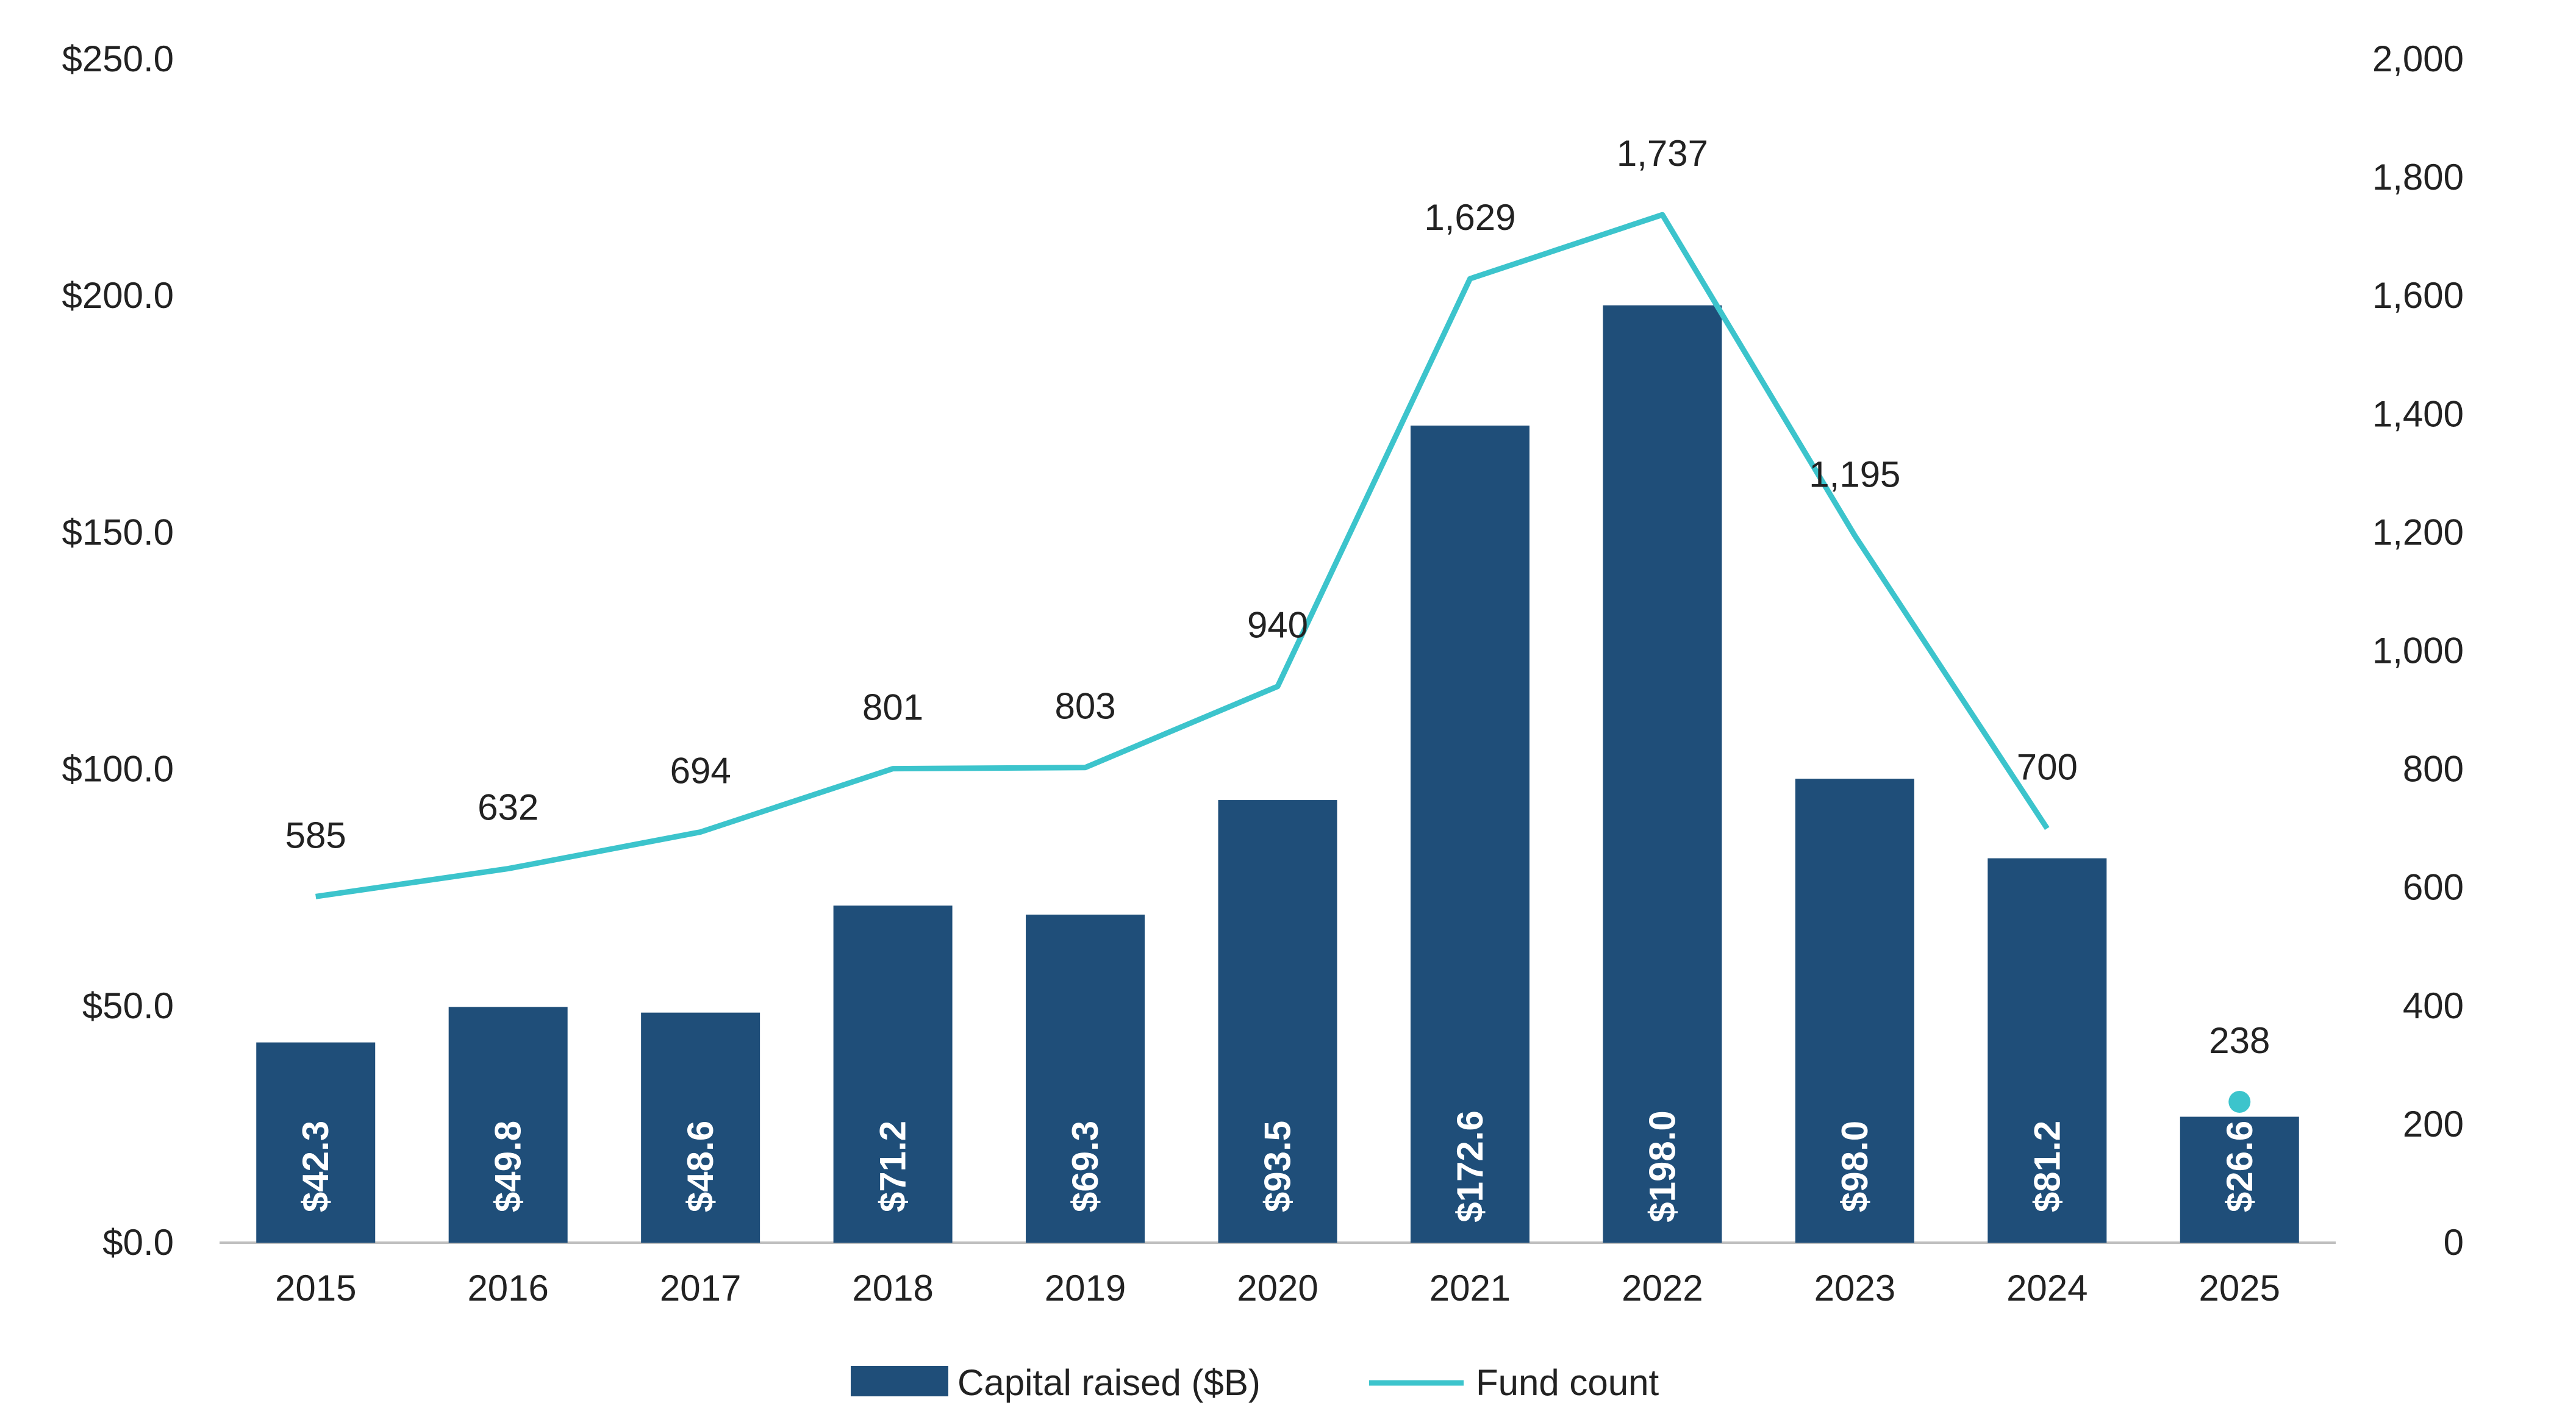 The height and width of the screenshot is (1425, 2576). What do you see at coordinates (2047, 1288) in the screenshot?
I see `x-tick-label: 2024` at bounding box center [2047, 1288].